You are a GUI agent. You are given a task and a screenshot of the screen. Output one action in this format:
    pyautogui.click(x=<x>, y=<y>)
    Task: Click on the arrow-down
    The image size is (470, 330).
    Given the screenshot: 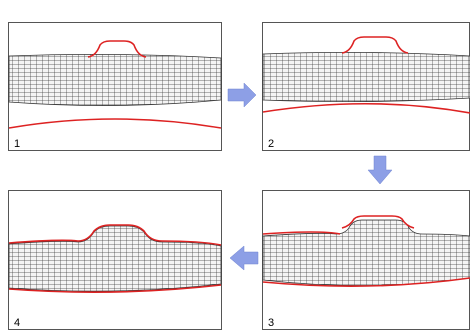 What is the action you would take?
    pyautogui.click(x=380, y=170)
    